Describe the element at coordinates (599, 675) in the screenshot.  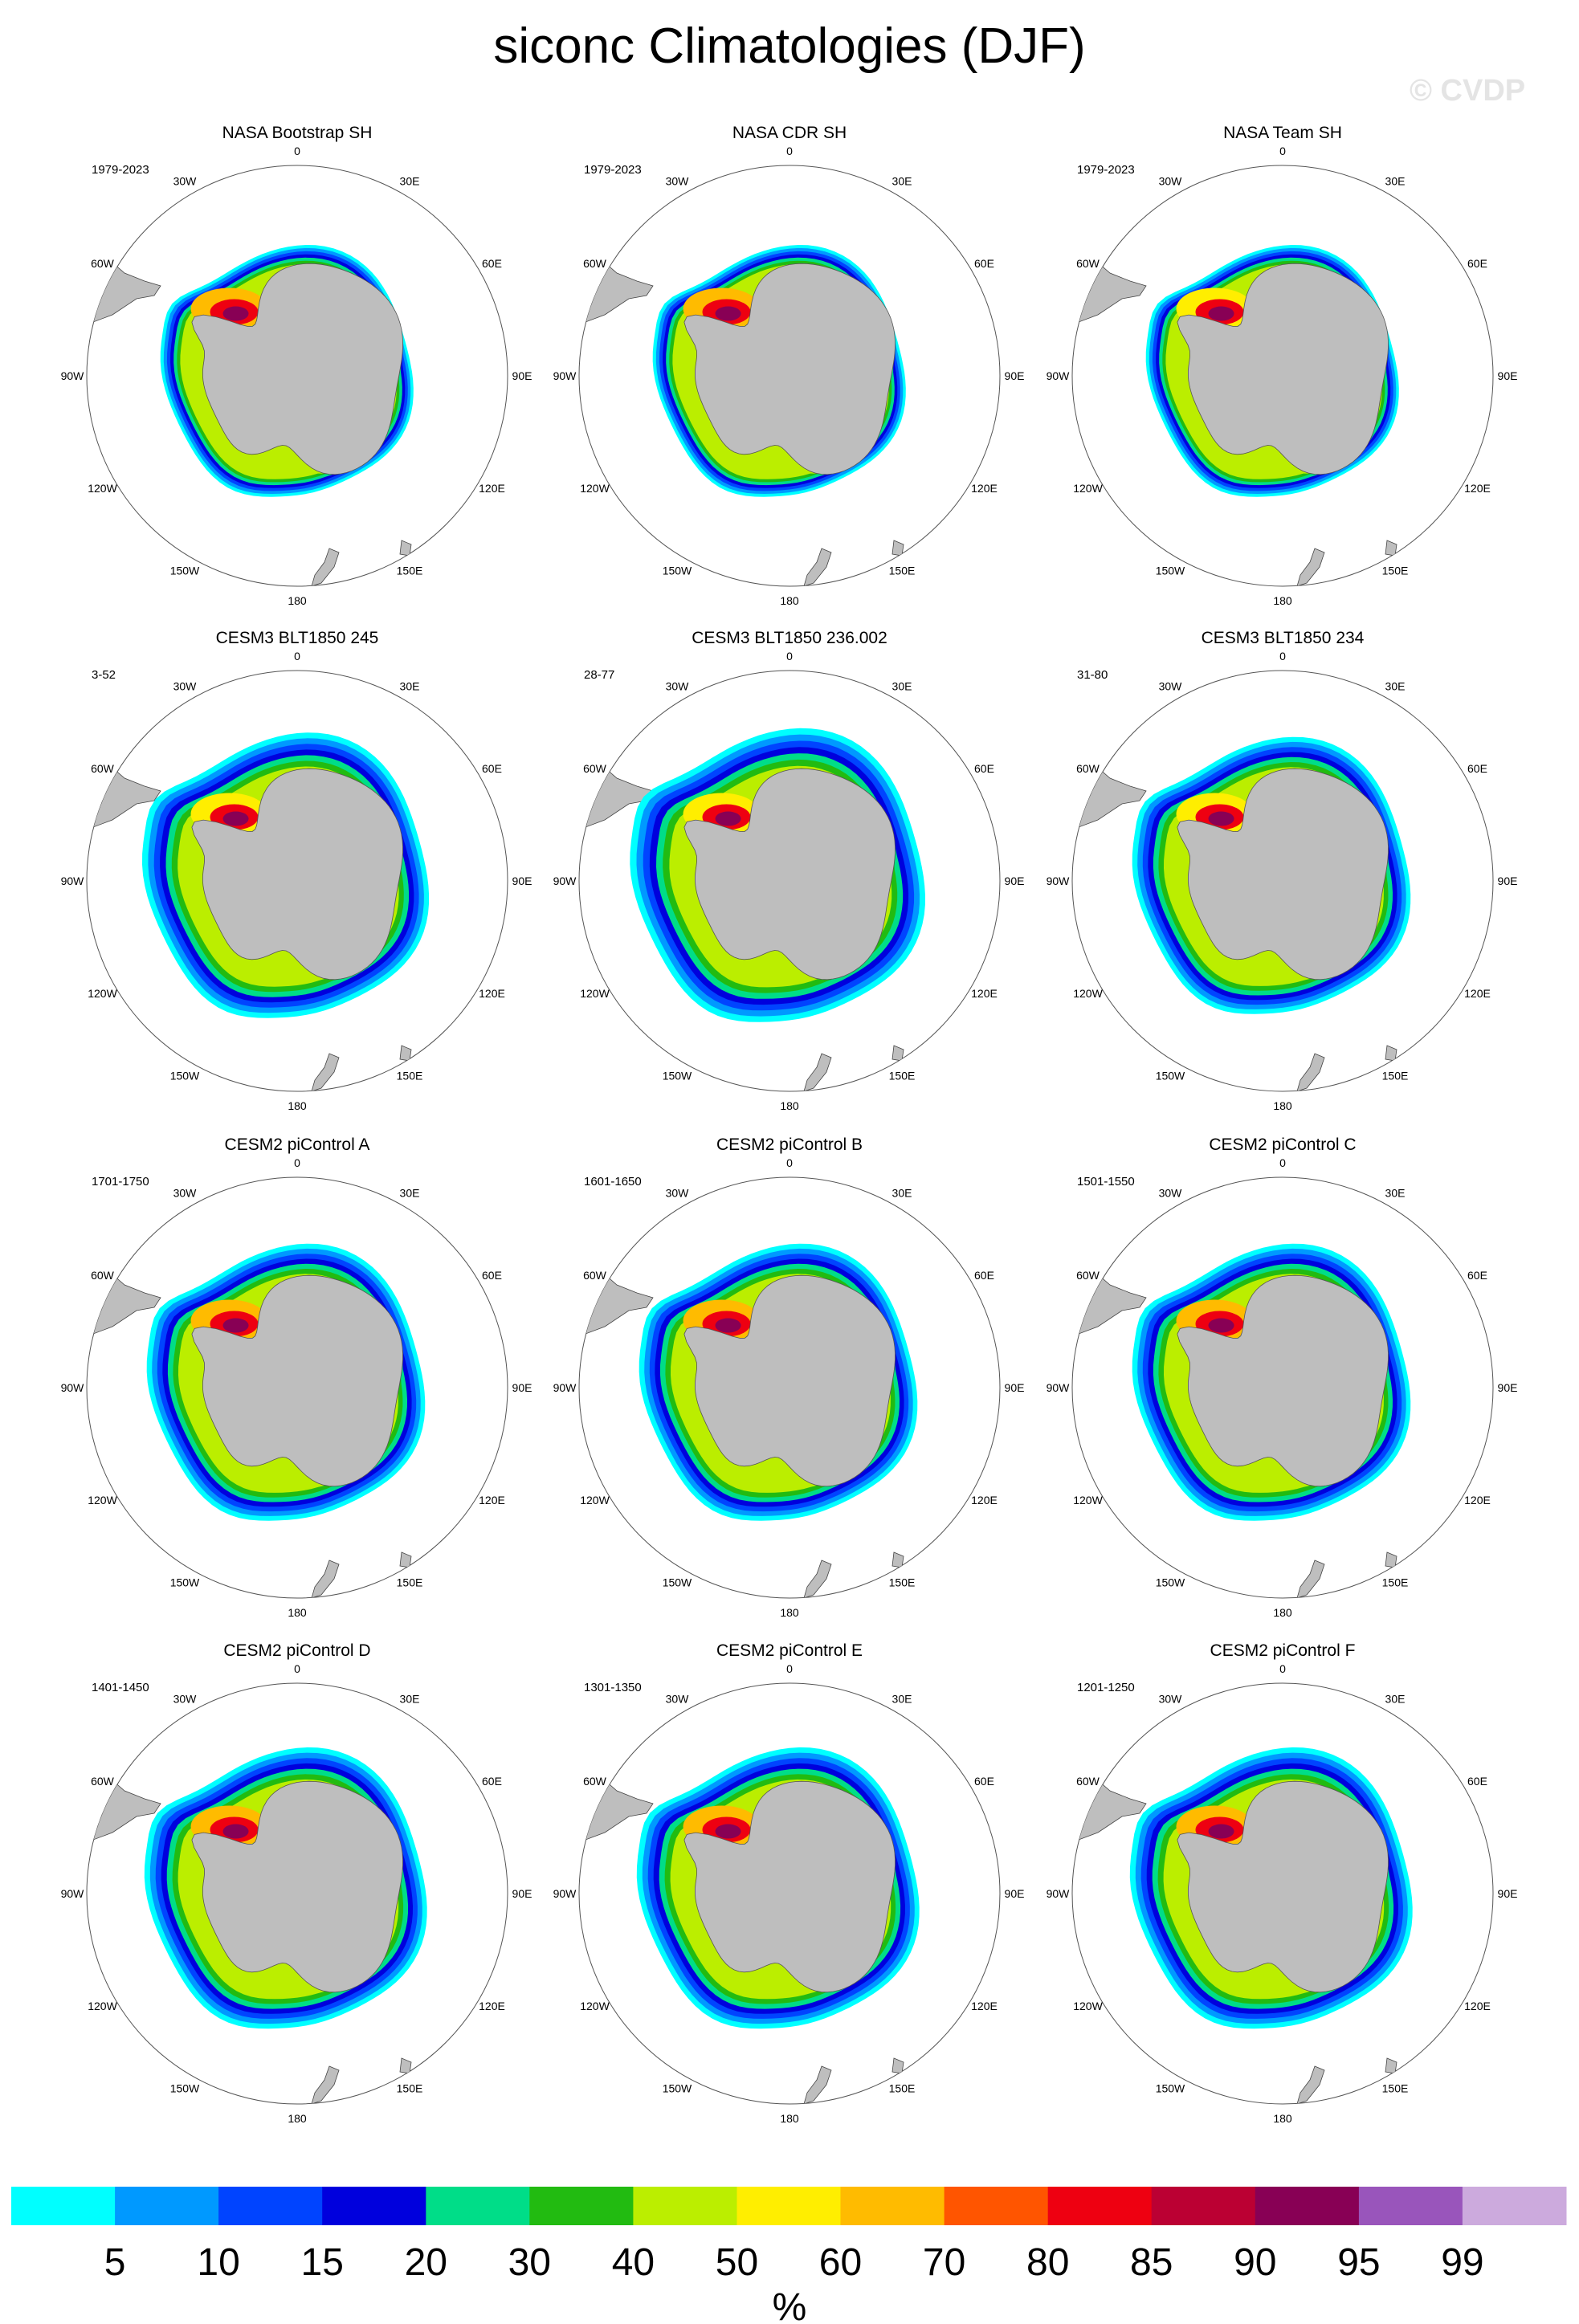
I see `panel-period: 28-77` at that location.